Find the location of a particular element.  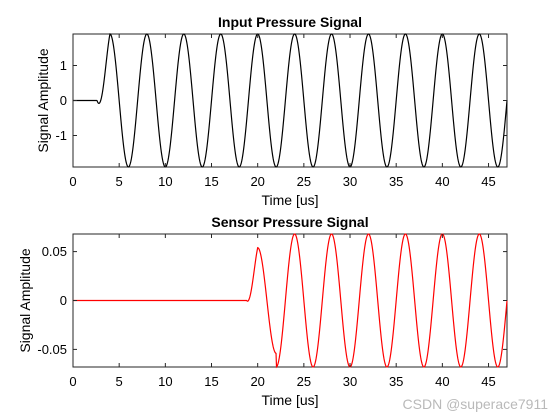

y-tick-label: -0.05 is located at coordinates (52, 349).